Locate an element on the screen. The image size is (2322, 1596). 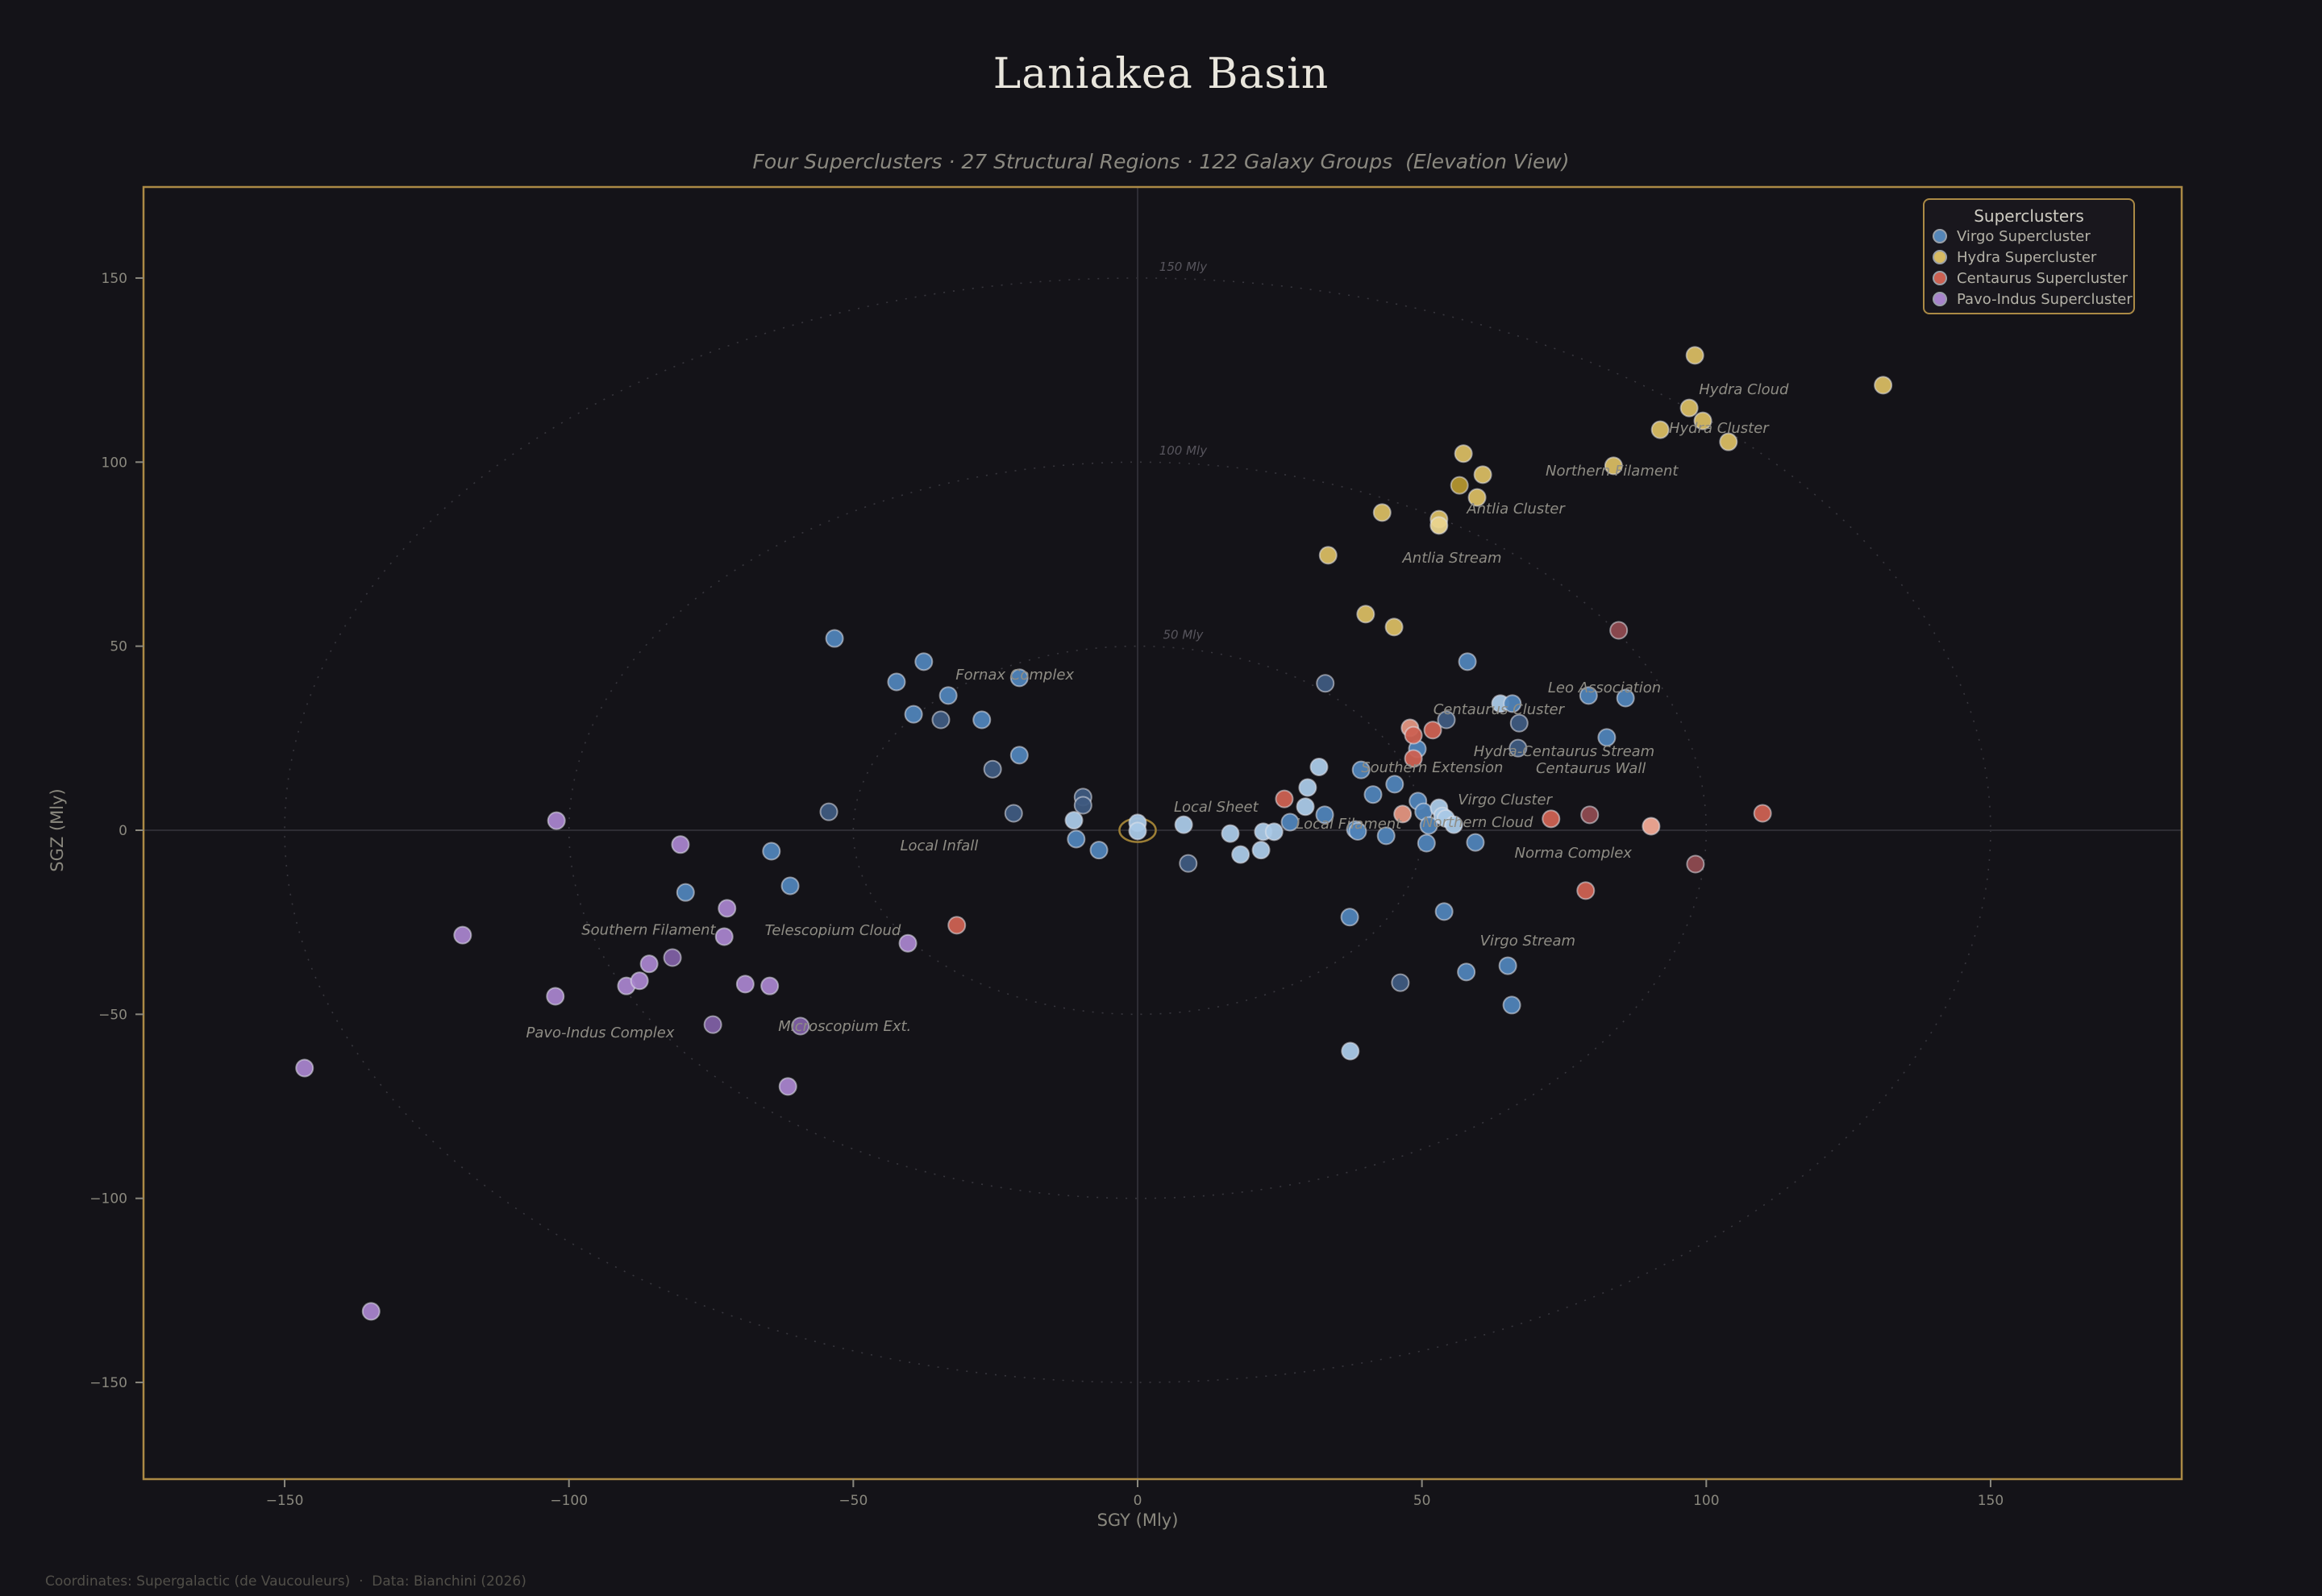
region-label: Centaurus Wall is located at coordinates (1591, 768).